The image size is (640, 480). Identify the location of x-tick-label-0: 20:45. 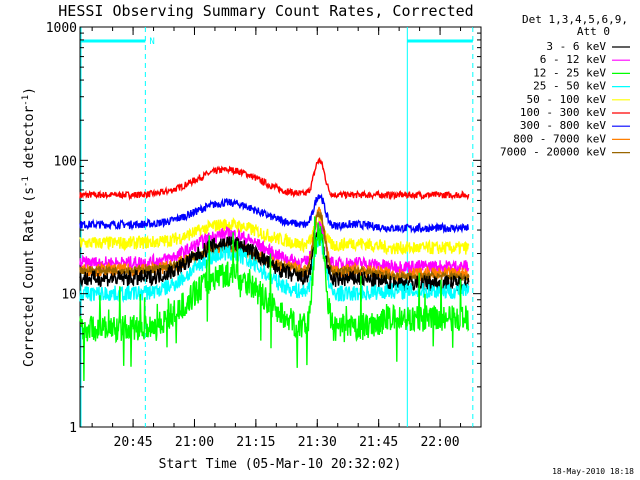
(133, 442).